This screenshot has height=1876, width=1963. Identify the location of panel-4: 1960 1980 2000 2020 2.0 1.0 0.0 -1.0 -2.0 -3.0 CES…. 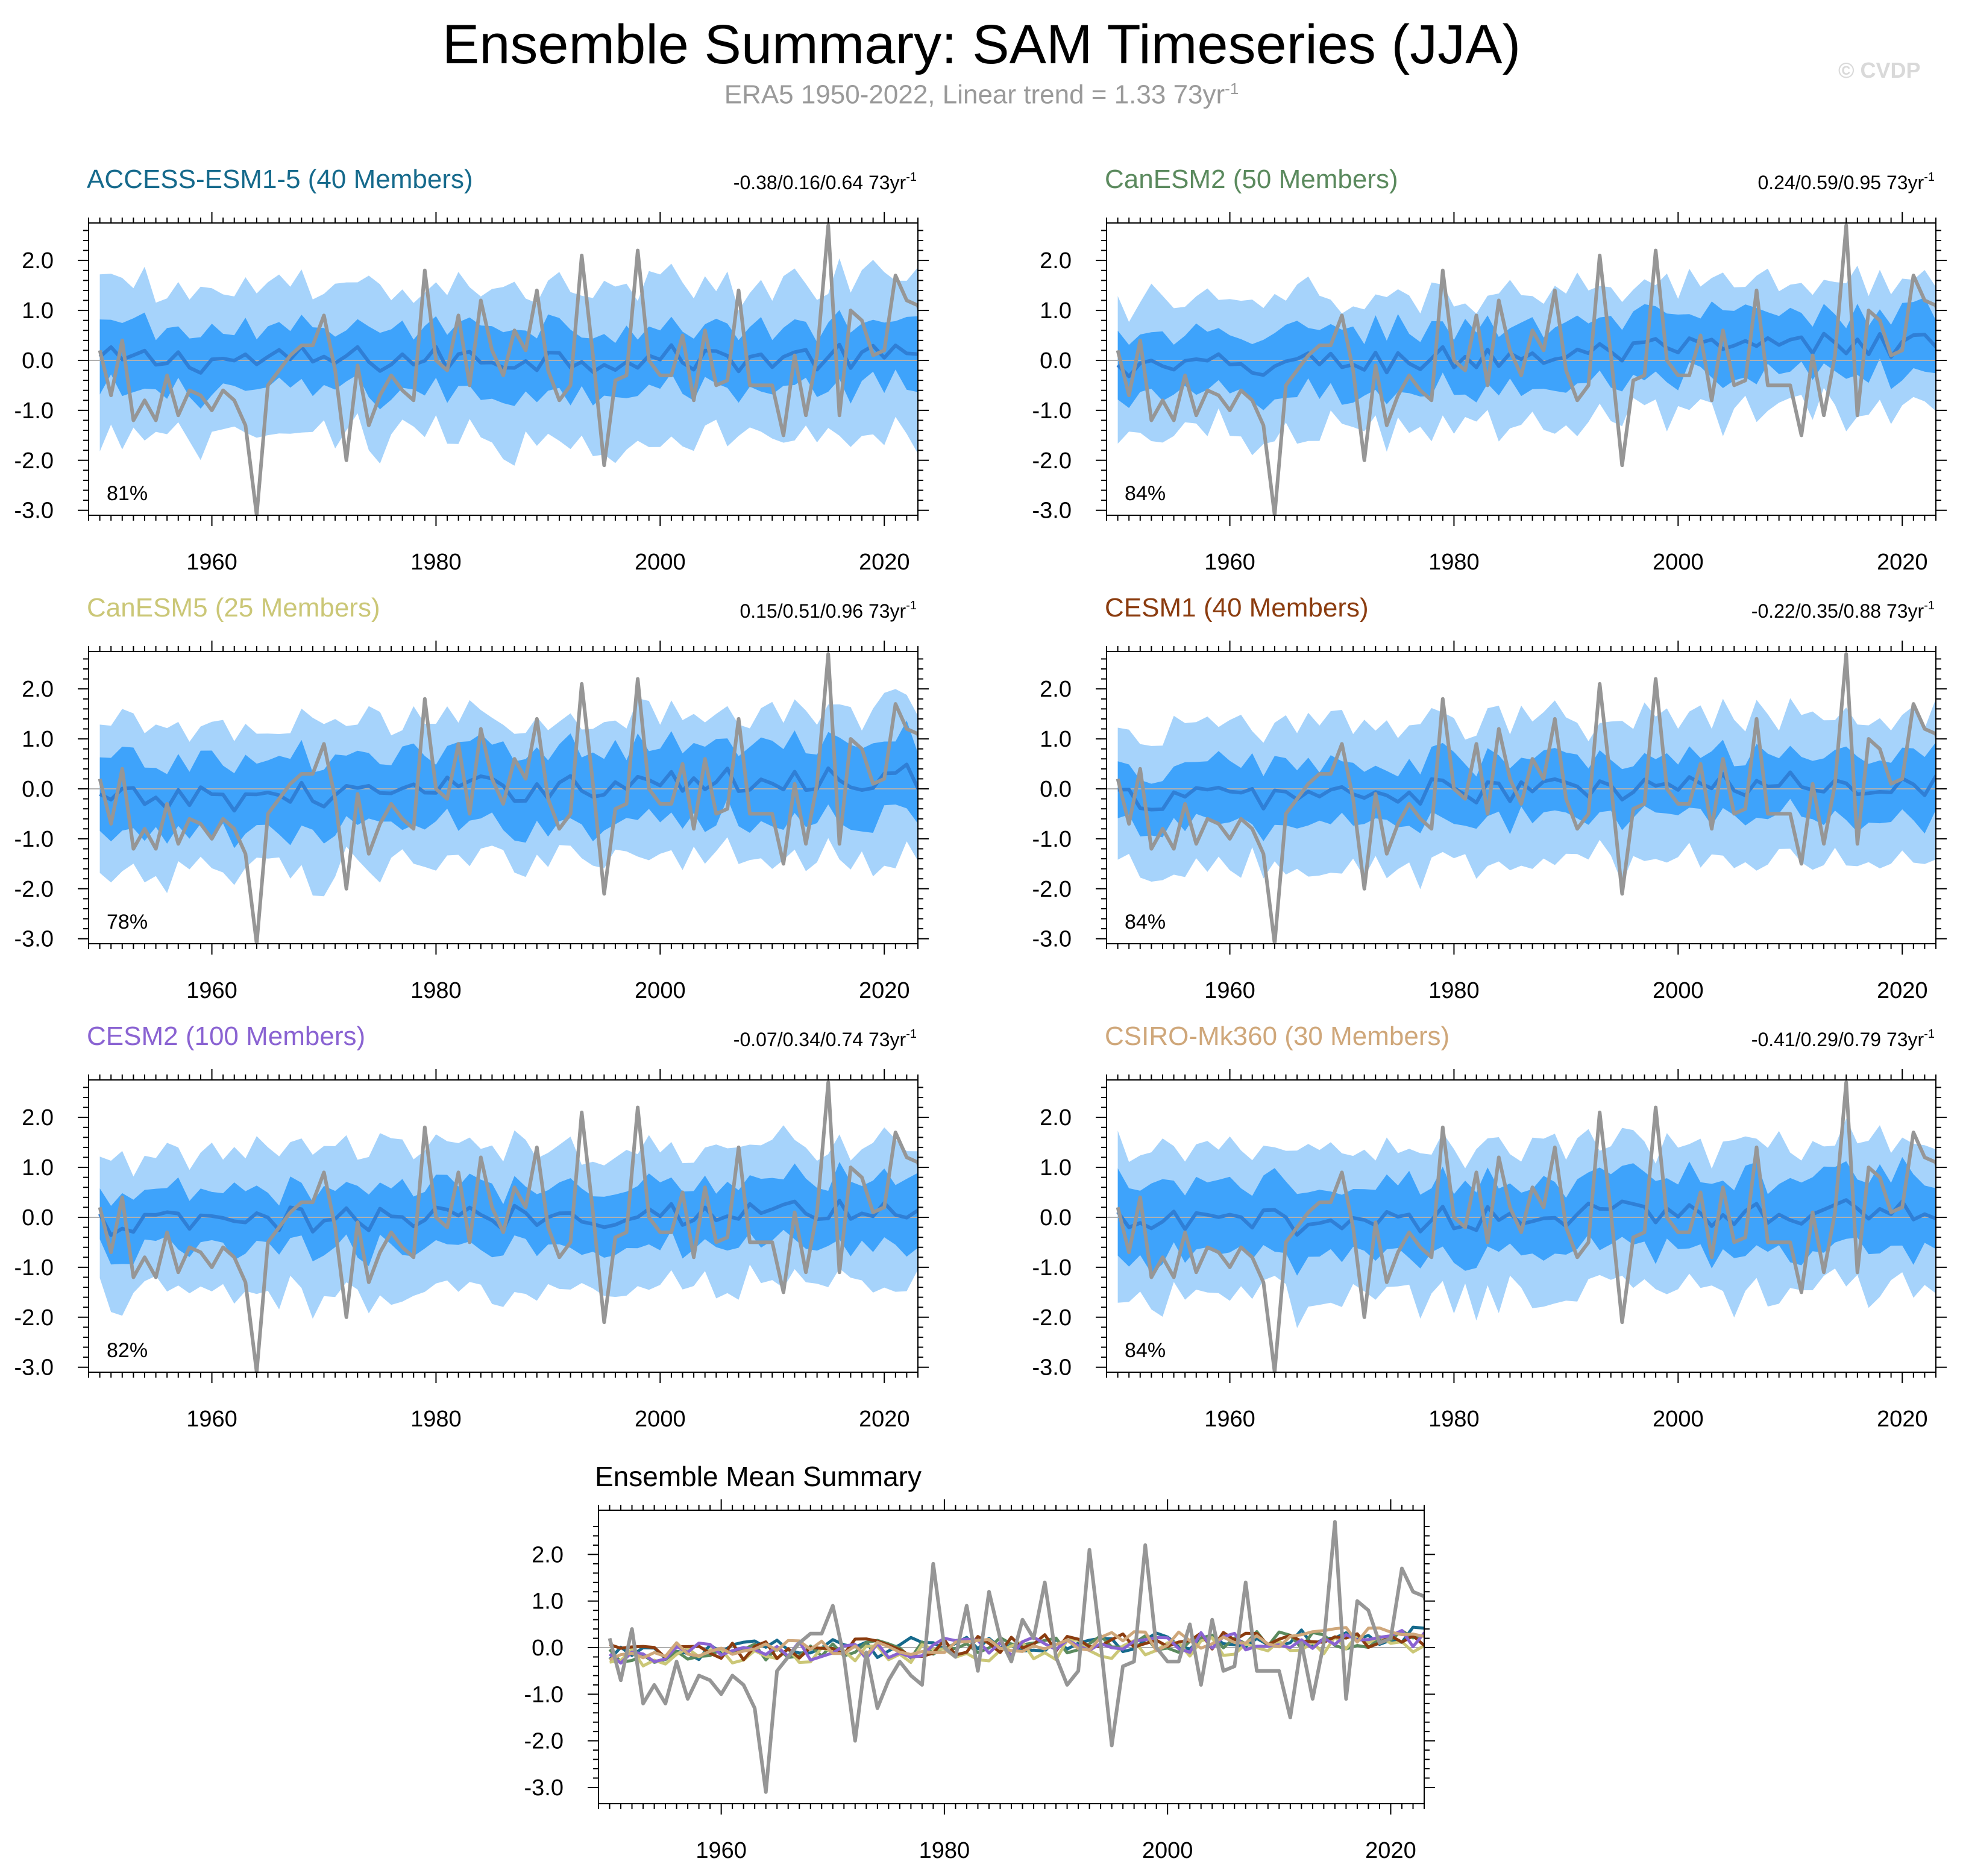
(1489, 798).